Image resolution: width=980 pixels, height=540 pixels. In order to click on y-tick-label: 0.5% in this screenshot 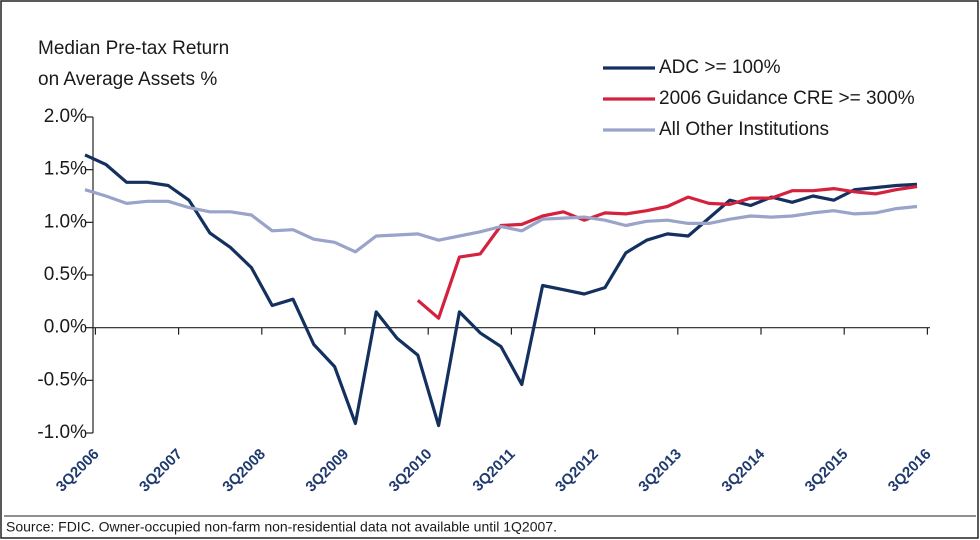, I will do `click(65, 274)`.